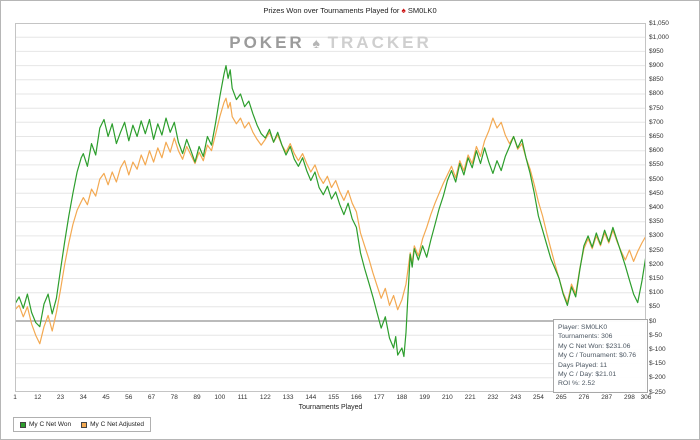 This screenshot has width=700, height=440. Describe the element at coordinates (656, 222) in the screenshot. I see `y-axis-tick-label: $350` at that location.